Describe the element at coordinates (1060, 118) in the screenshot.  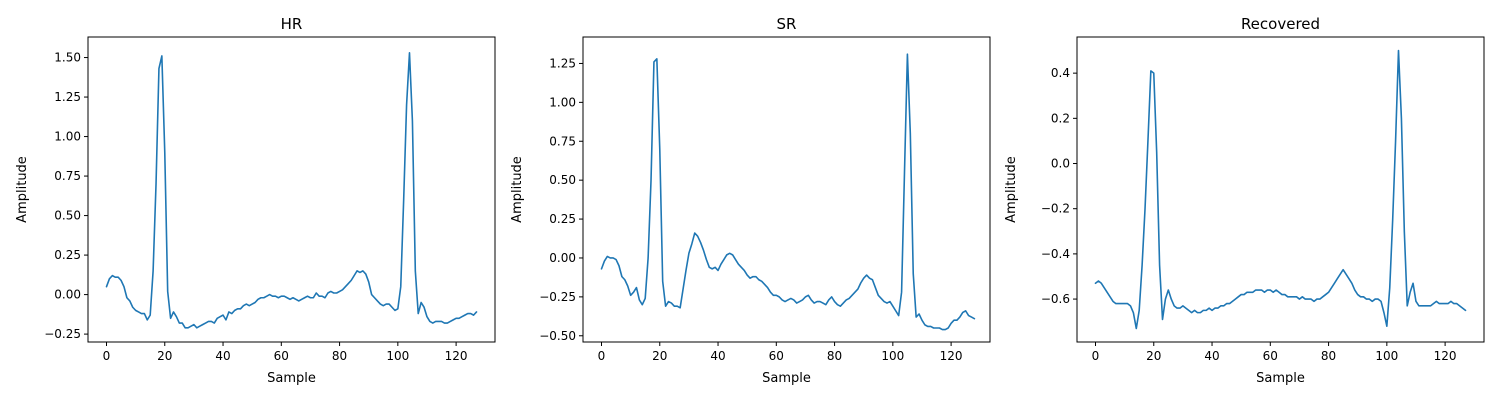
I see `recovered-y-tick-label: 0.2` at that location.